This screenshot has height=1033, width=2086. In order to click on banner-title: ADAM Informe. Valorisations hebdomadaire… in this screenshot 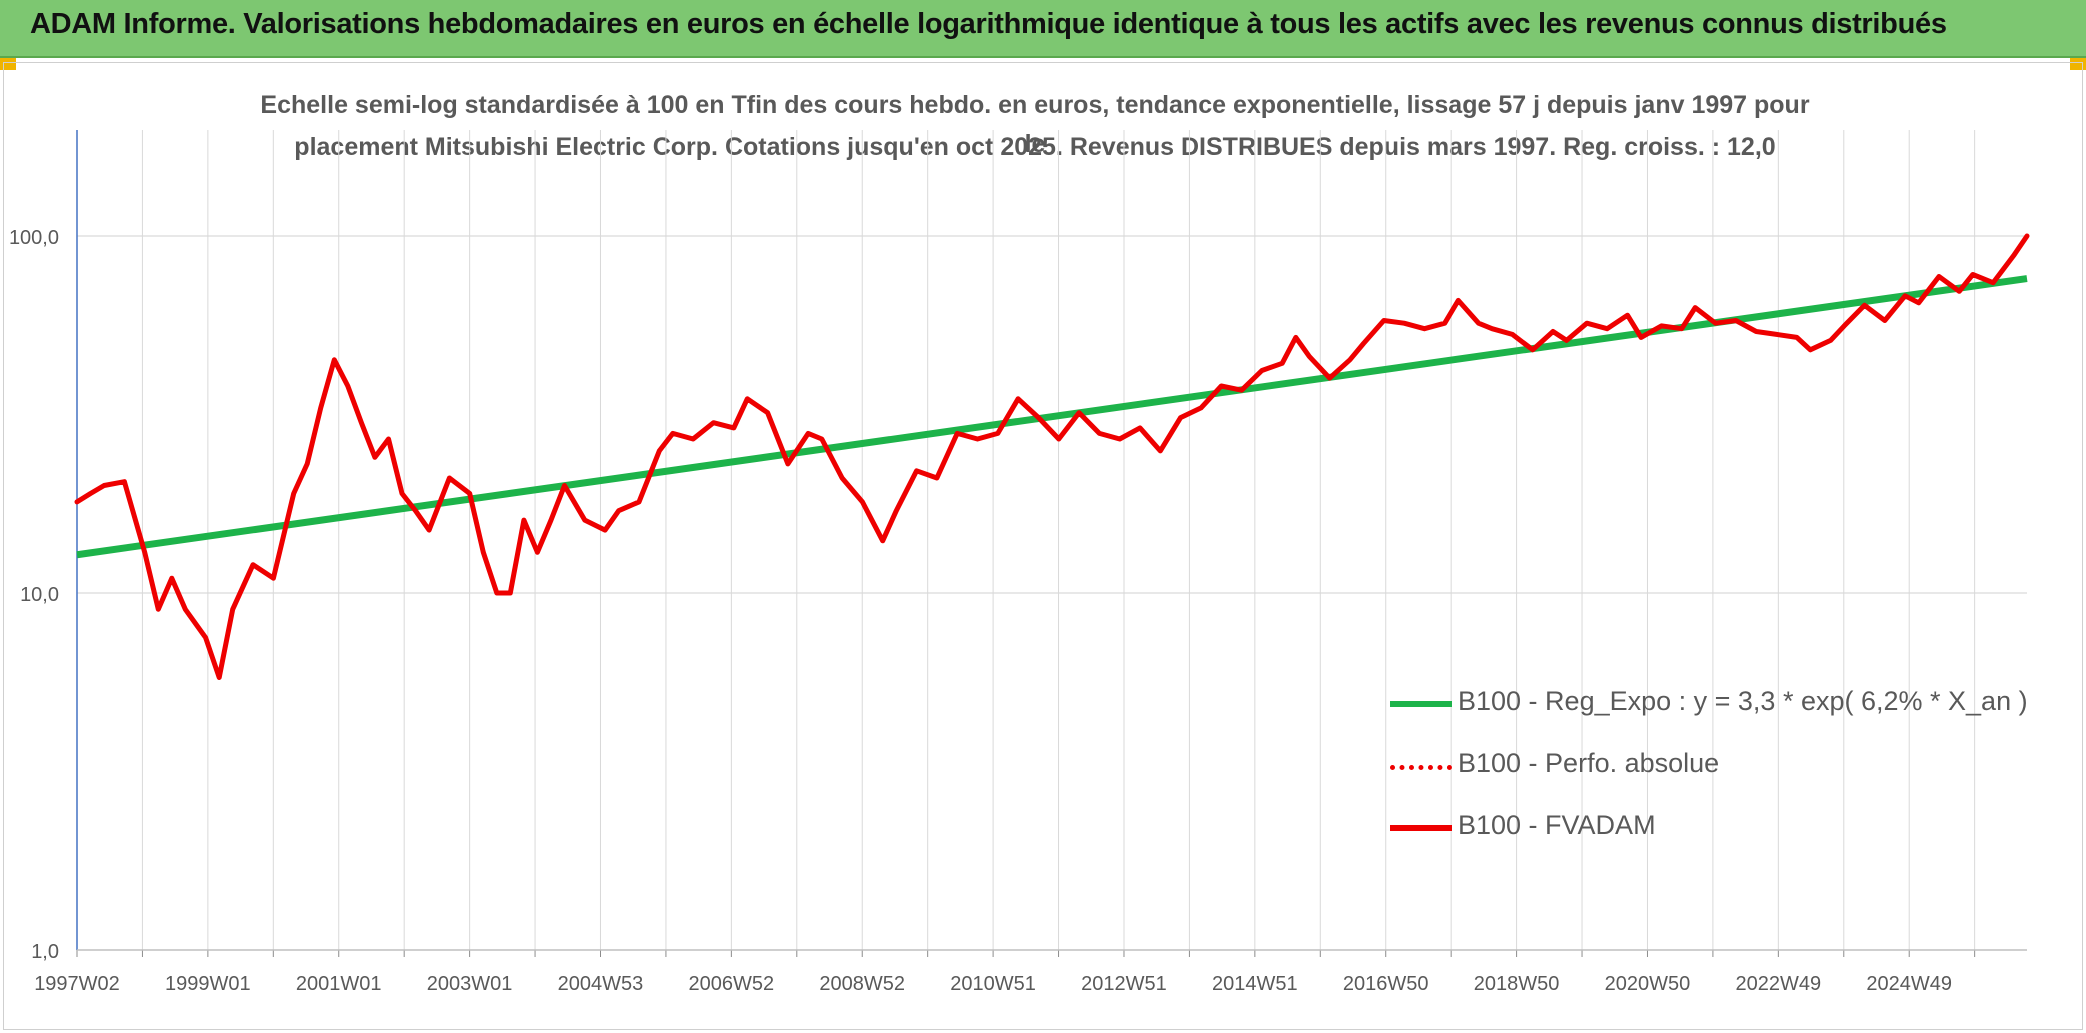, I will do `click(988, 24)`.